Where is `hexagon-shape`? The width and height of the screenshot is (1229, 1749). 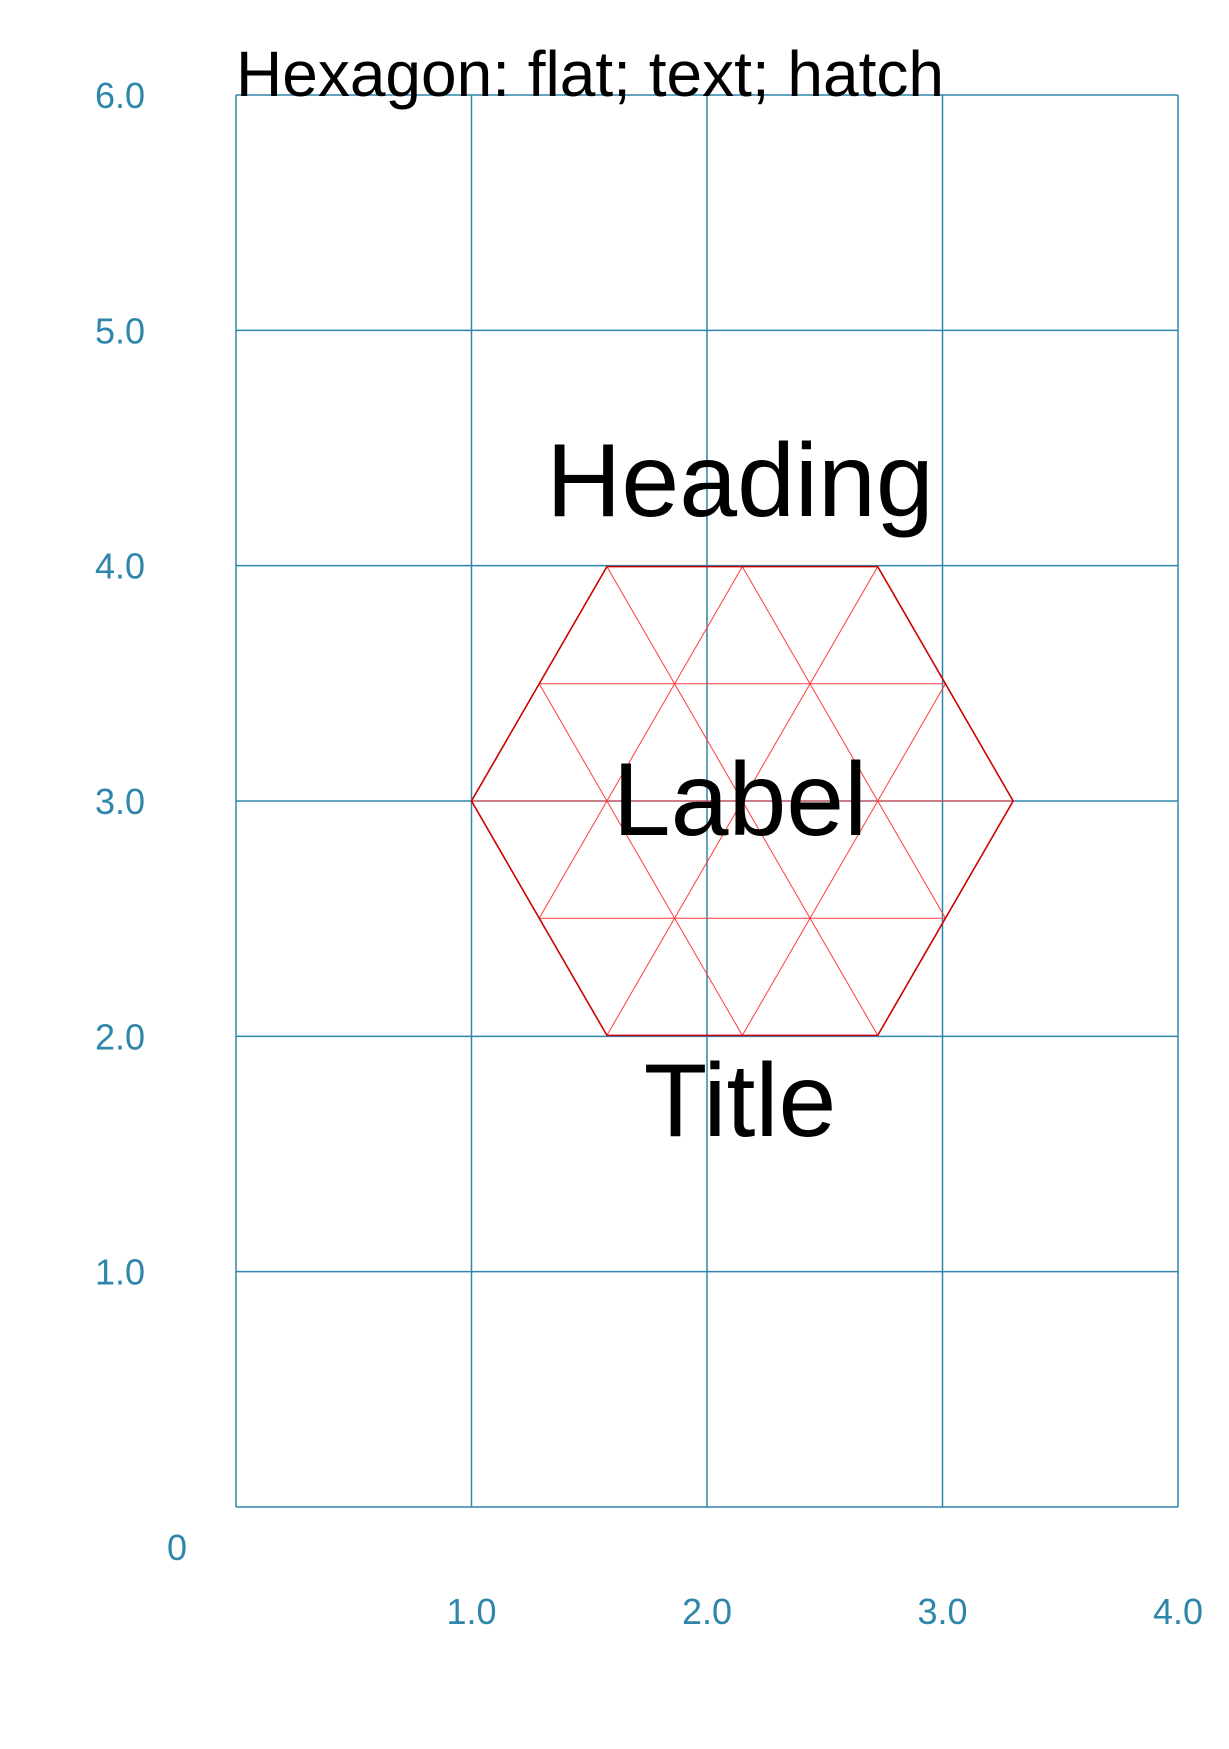
hexagon-shape is located at coordinates (742, 801).